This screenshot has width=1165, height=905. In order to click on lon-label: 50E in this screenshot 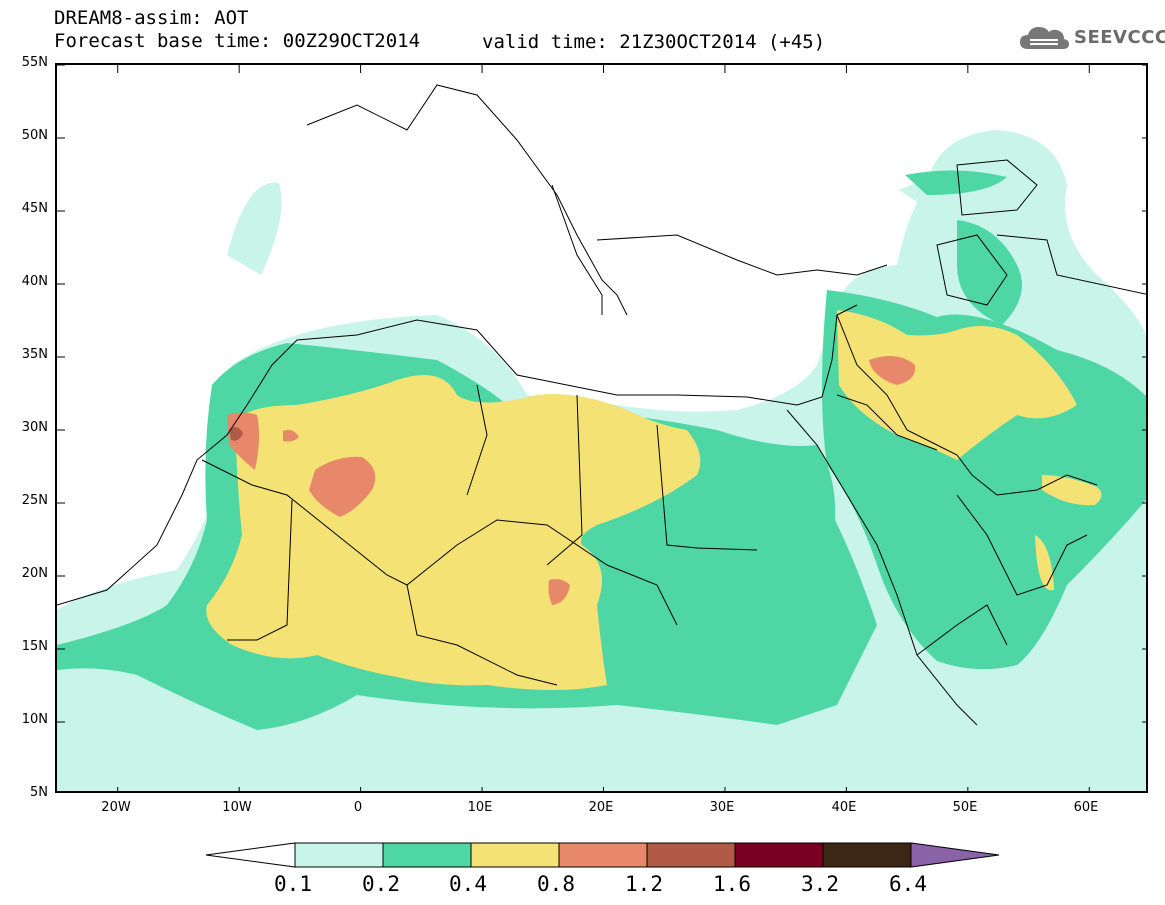, I will do `click(965, 807)`.